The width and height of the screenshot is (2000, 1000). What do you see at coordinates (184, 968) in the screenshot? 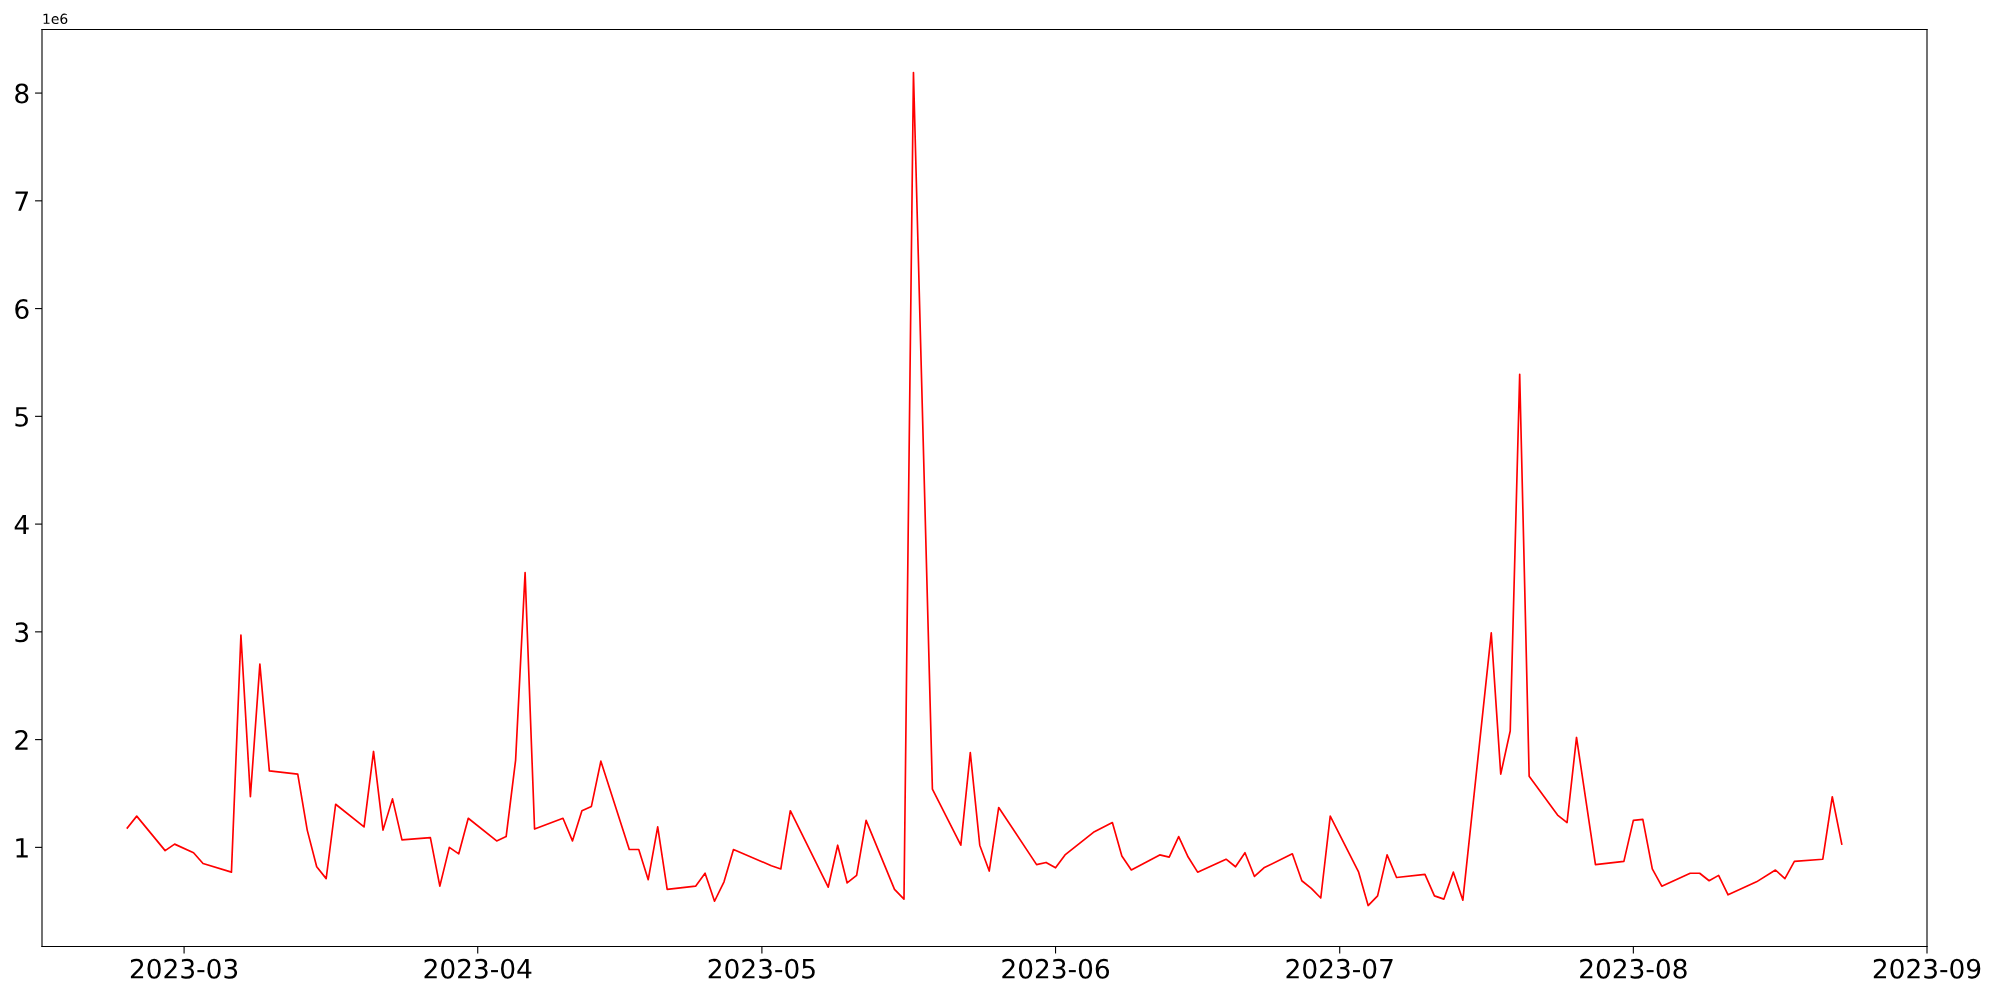
I see `x-tick-label: 2023-03` at bounding box center [184, 968].